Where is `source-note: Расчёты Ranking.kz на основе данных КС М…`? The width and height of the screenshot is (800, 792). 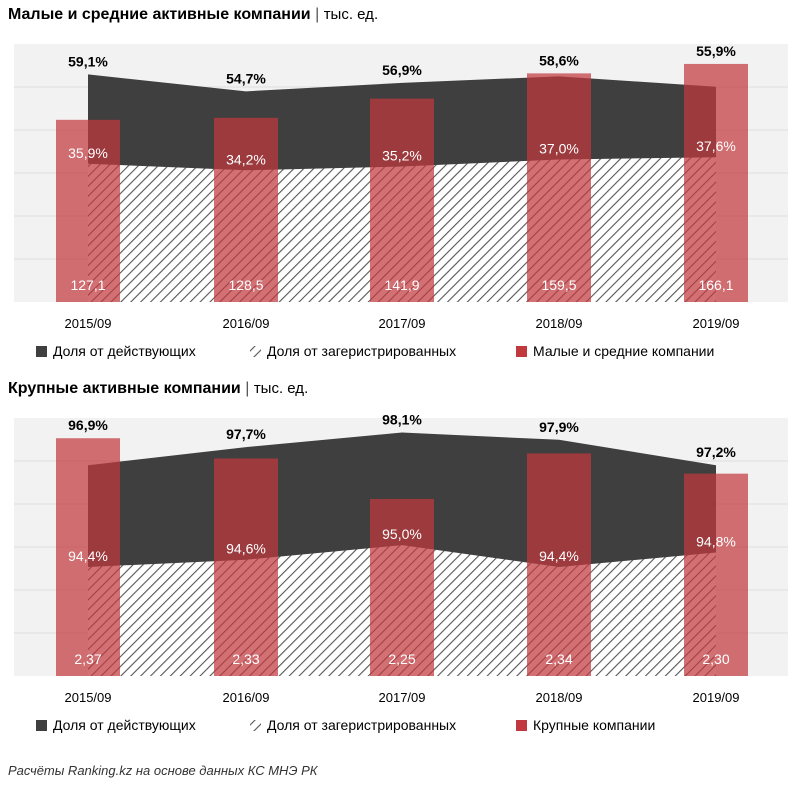 source-note: Расчёты Ranking.kz на основе данных КС М… is located at coordinates (163, 770).